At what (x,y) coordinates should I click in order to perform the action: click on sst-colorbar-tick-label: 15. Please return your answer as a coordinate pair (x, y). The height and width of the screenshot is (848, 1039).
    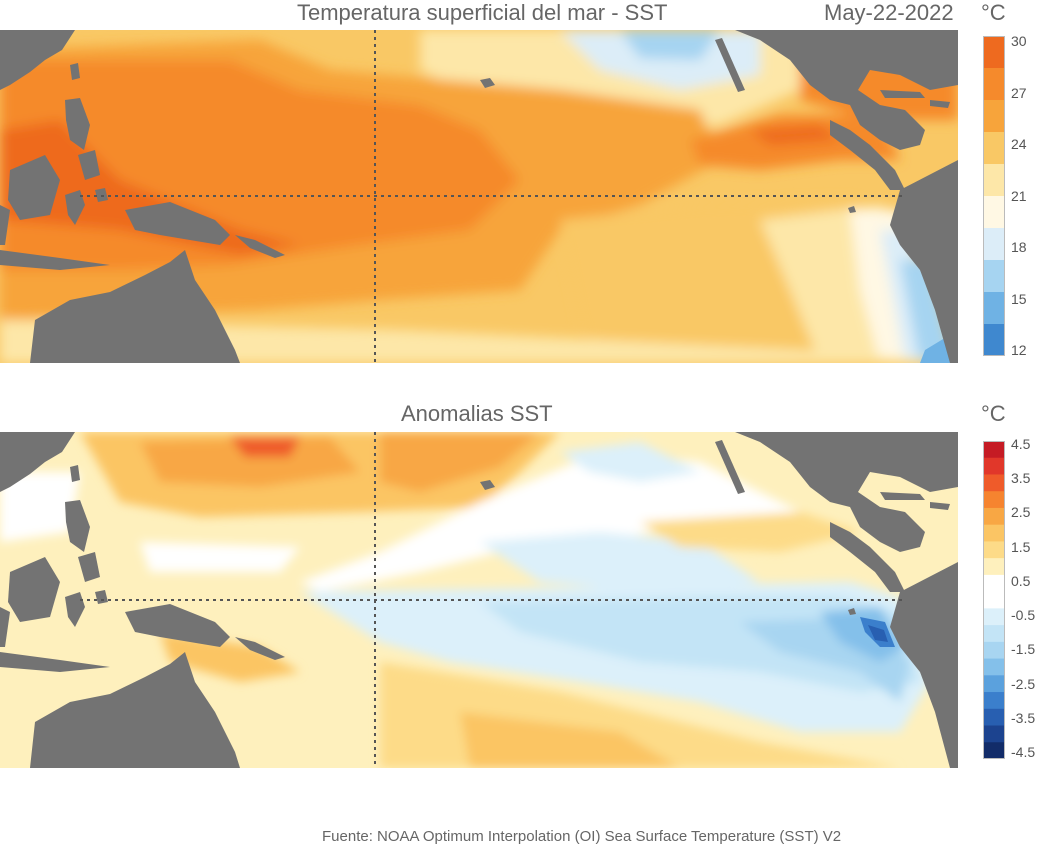
    Looking at the image, I should click on (1019, 298).